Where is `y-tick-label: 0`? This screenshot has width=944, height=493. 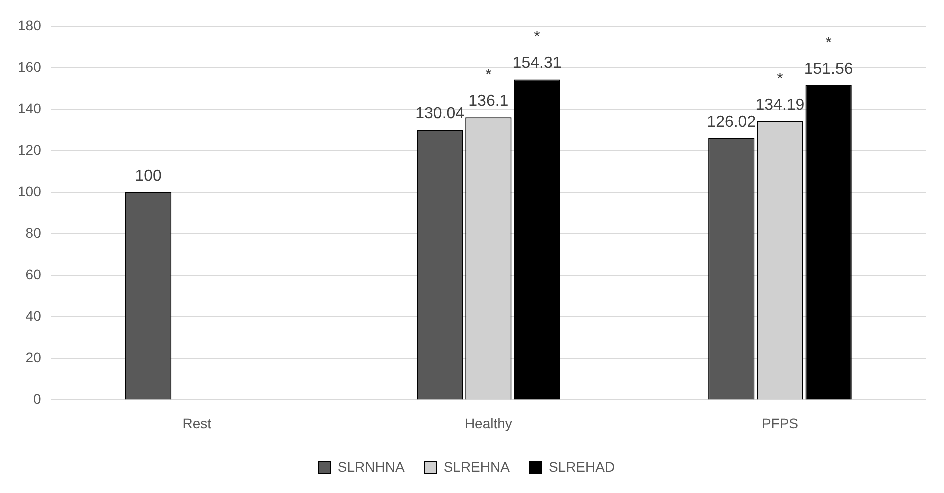 y-tick-label: 0 is located at coordinates (38, 399).